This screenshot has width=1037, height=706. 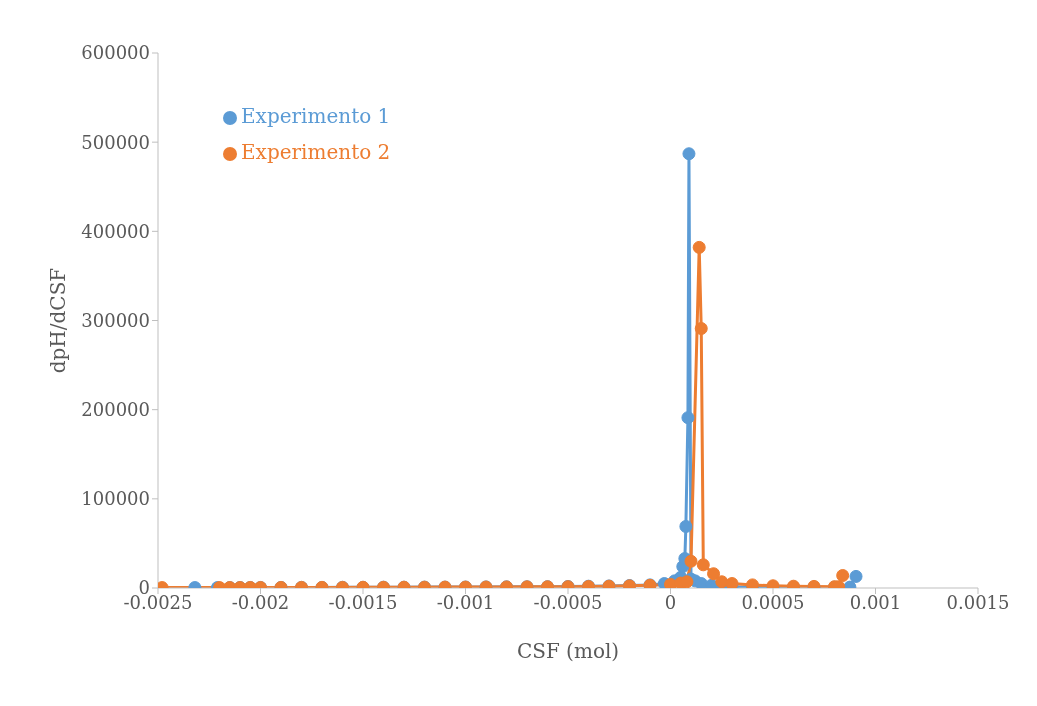 I want to click on x-tick-label: -0.0015, so click(x=363, y=602).